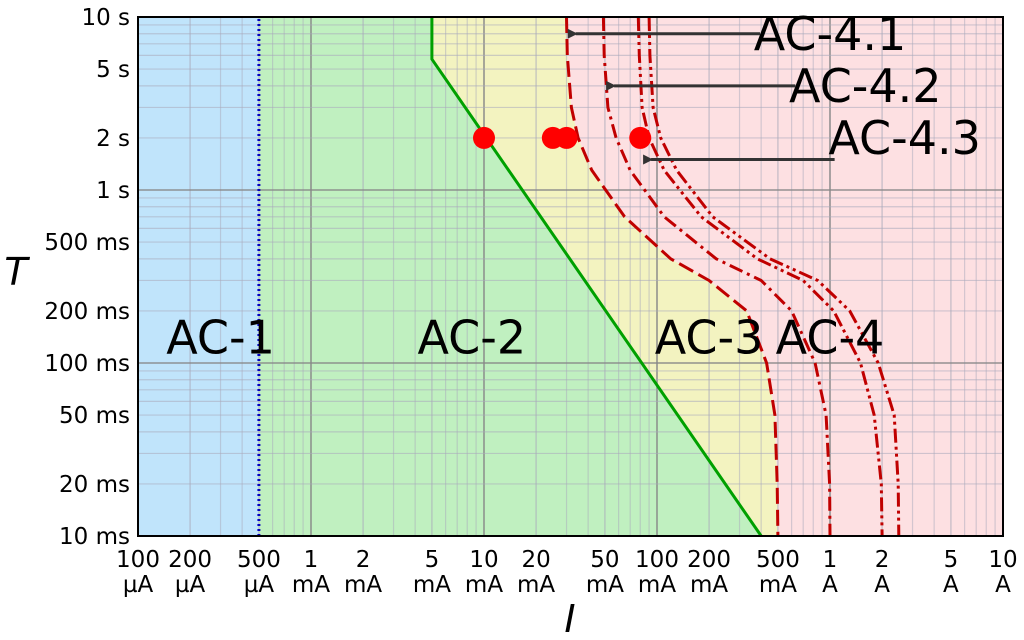  I want to click on annotations: AC-4.1AC-4.2AC-4.3, so click(774, 86).